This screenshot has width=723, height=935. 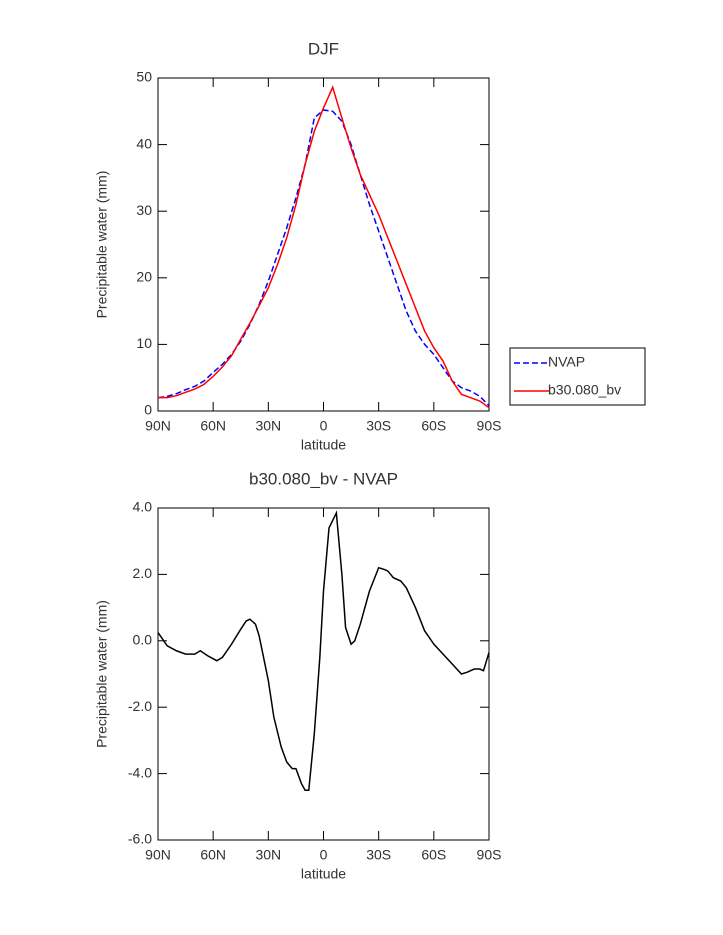 I want to click on y-tick-label: 10, so click(x=144, y=343).